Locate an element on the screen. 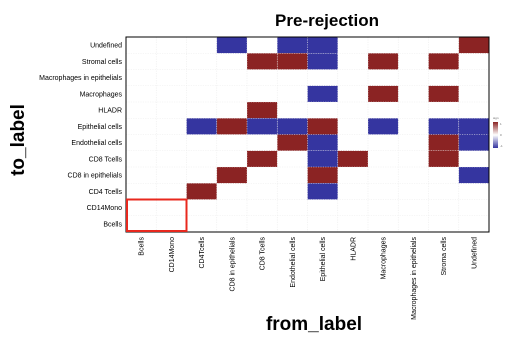 This screenshot has width=509, height=340. y-tick-label: CD4 Tcells is located at coordinates (106, 192).